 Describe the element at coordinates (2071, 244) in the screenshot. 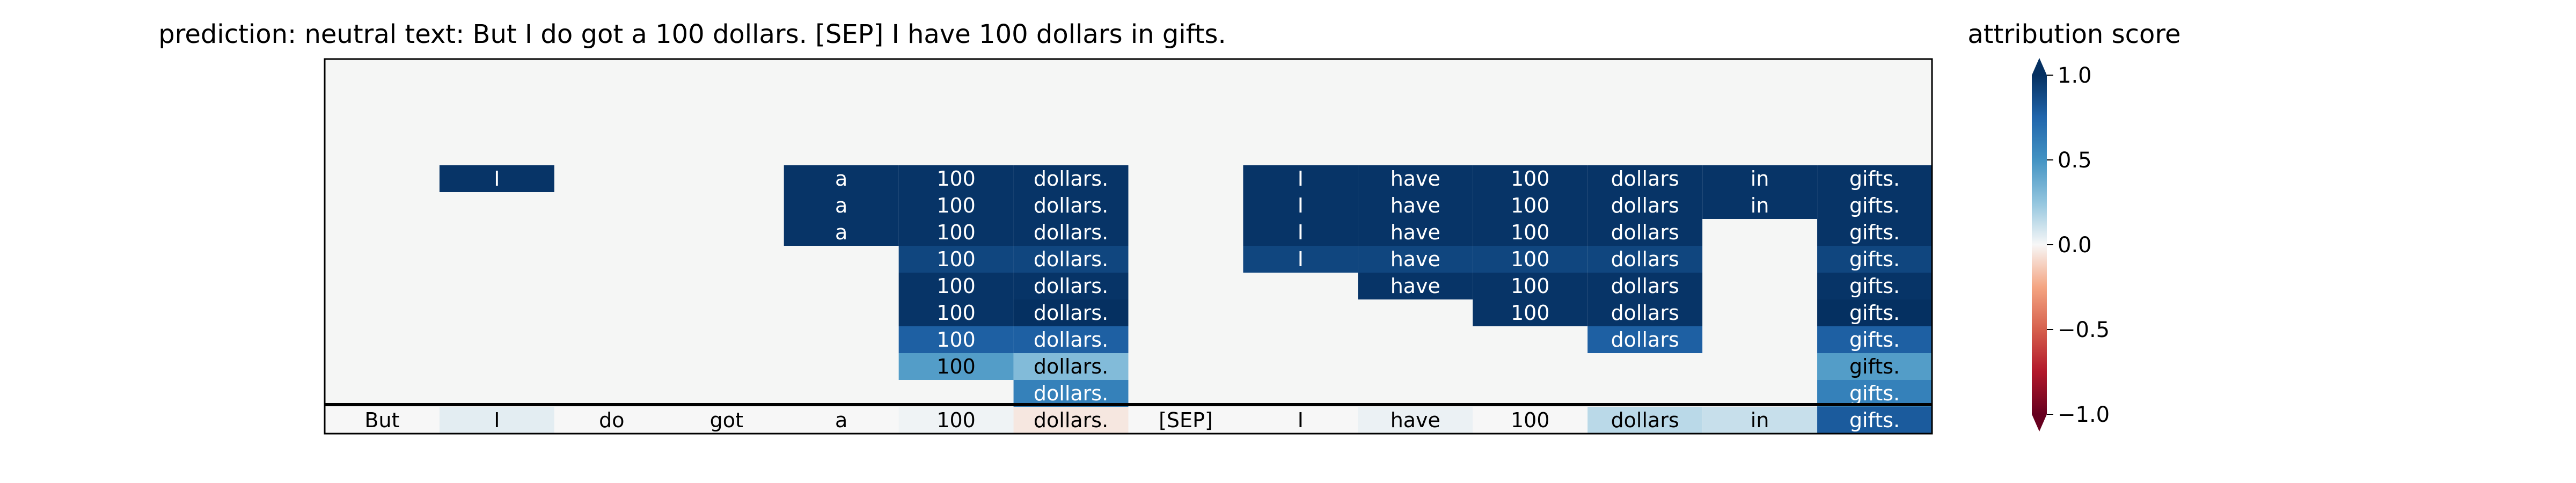

I see `colorbar: 1.0 0.5 0.0 −0.5 −1.0` at that location.